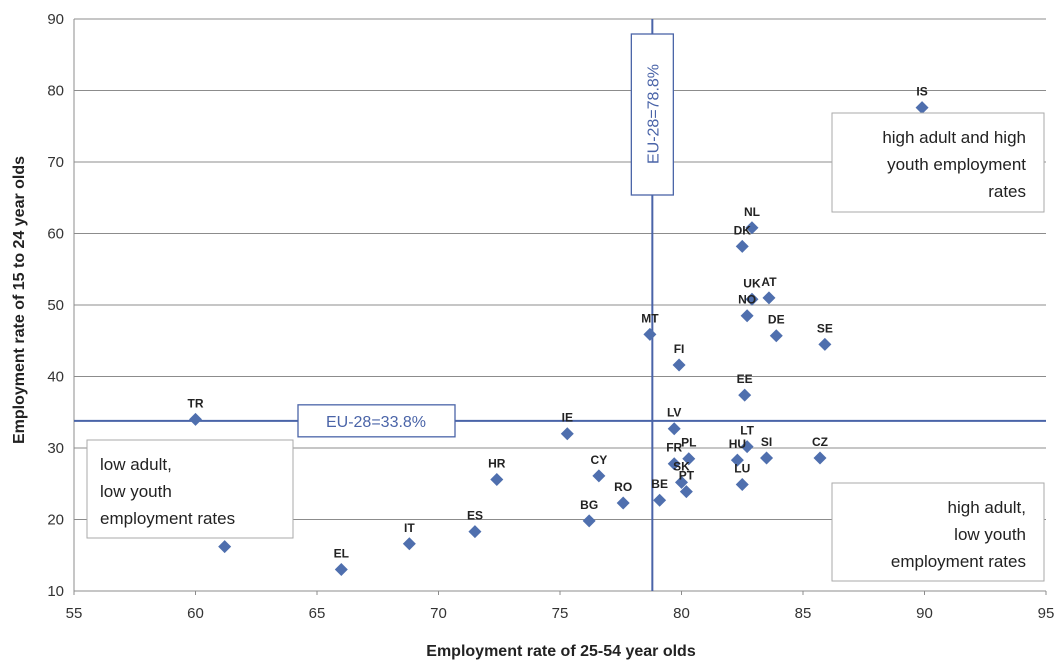  What do you see at coordinates (341, 570) in the screenshot?
I see `data-point-el` at bounding box center [341, 570].